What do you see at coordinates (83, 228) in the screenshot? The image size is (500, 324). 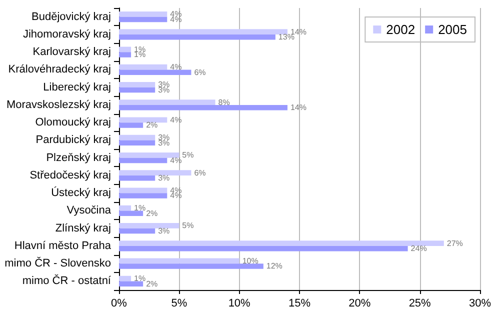 I see `y-tick-label: Zlínský kraj` at bounding box center [83, 228].